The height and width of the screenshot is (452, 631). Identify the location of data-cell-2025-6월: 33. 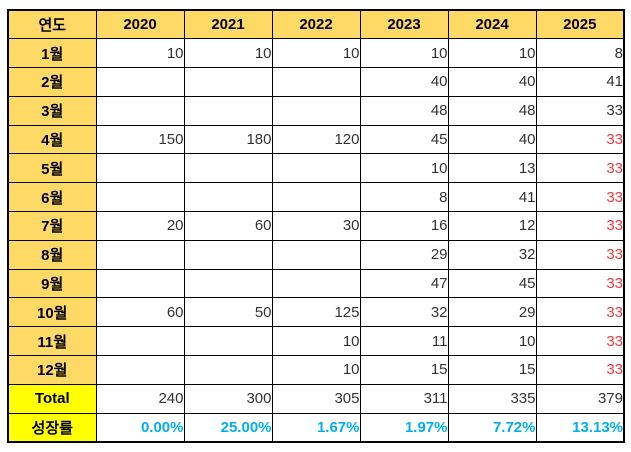
(580, 197).